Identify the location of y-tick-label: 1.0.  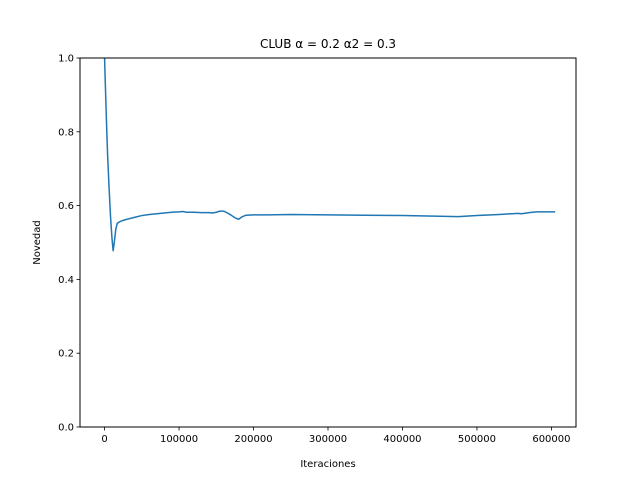
(66, 59).